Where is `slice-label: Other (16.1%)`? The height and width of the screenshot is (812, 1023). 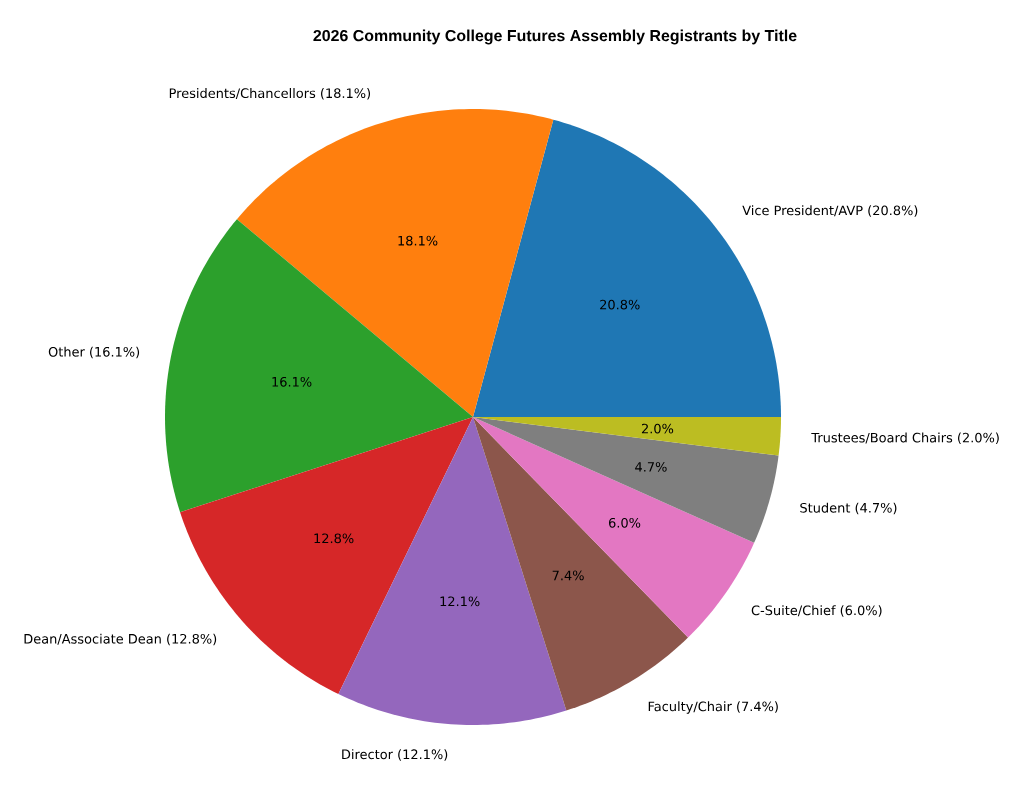
slice-label: Other (16.1%) is located at coordinates (94, 352).